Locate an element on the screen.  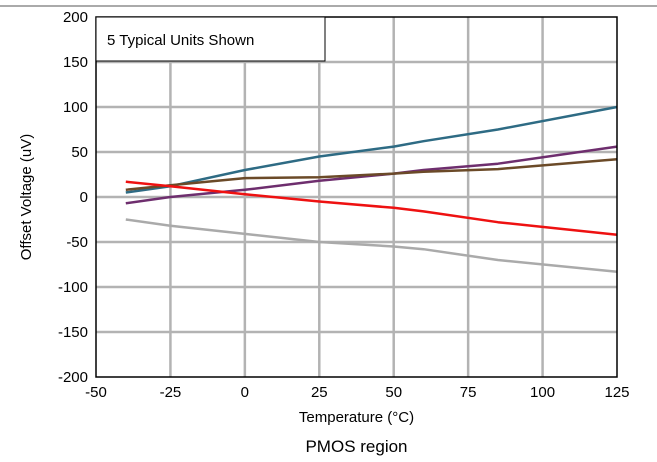
x-tick-labels: -50 -25 0 25 50 75 100 125 is located at coordinates (357, 392).